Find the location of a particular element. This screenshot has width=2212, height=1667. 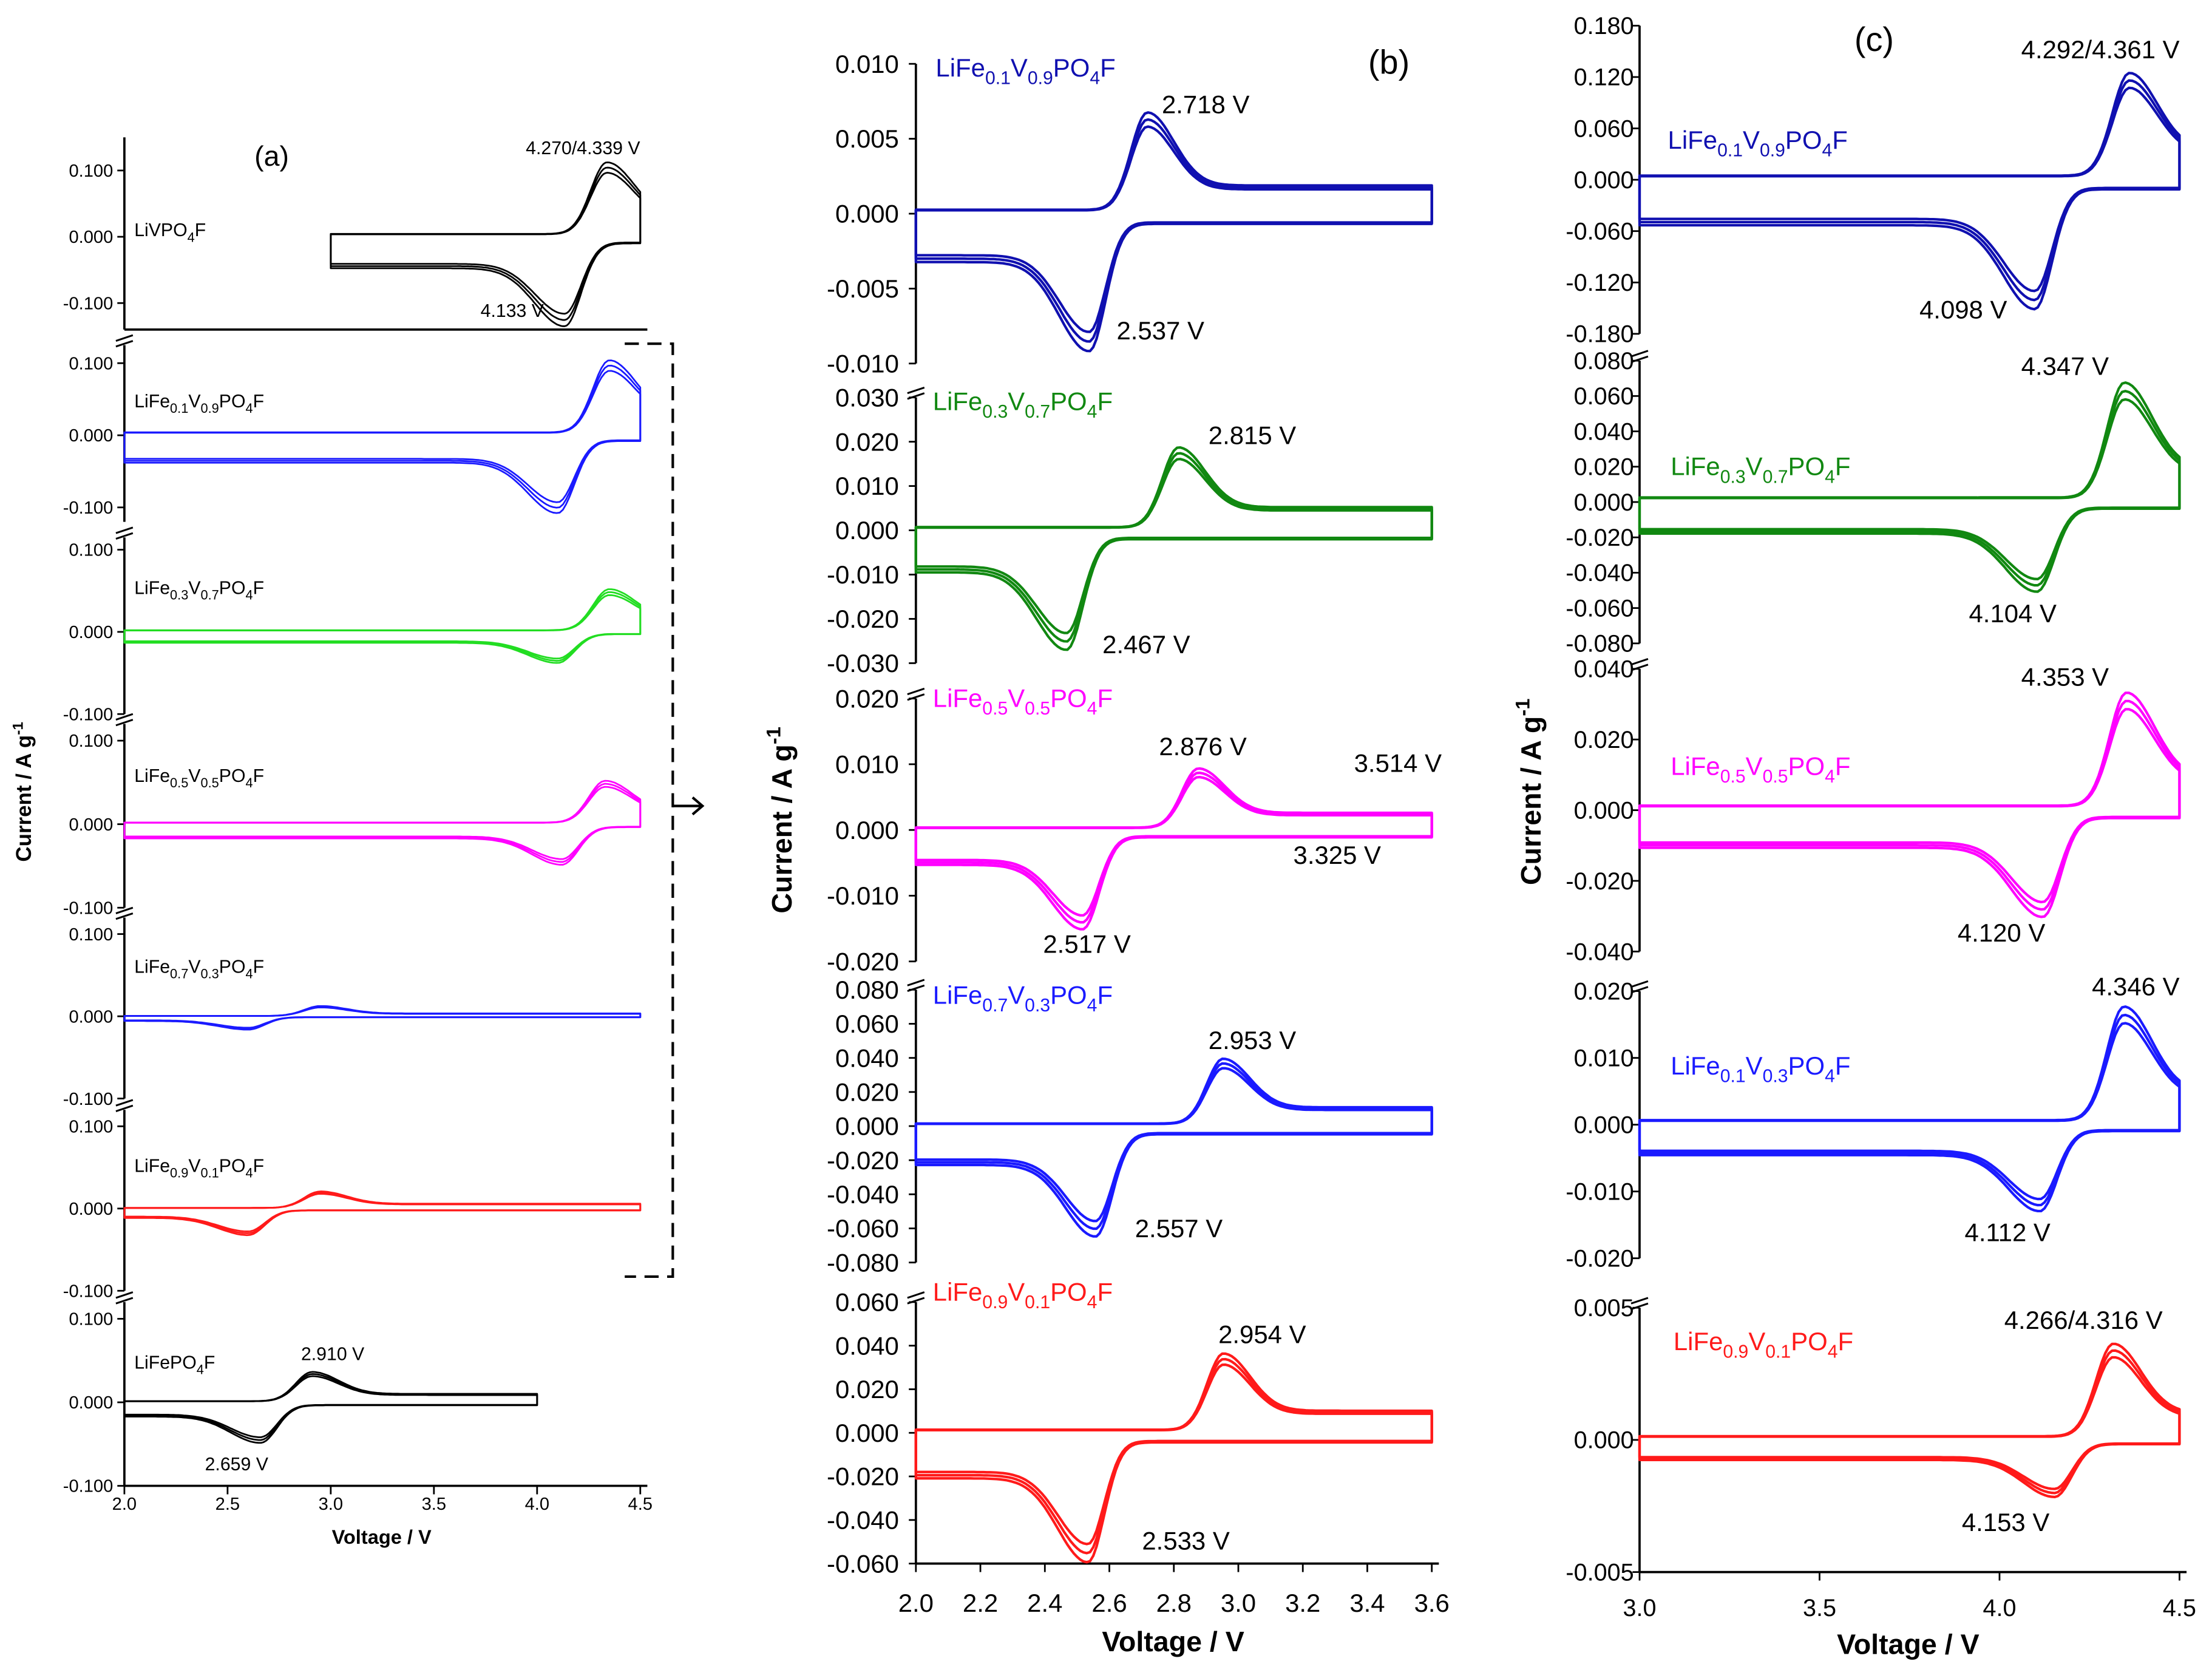

subplot-a-2: 0.100 0.000 -0.100 LiFe0.1V0.9PO4F is located at coordinates (352, 428).